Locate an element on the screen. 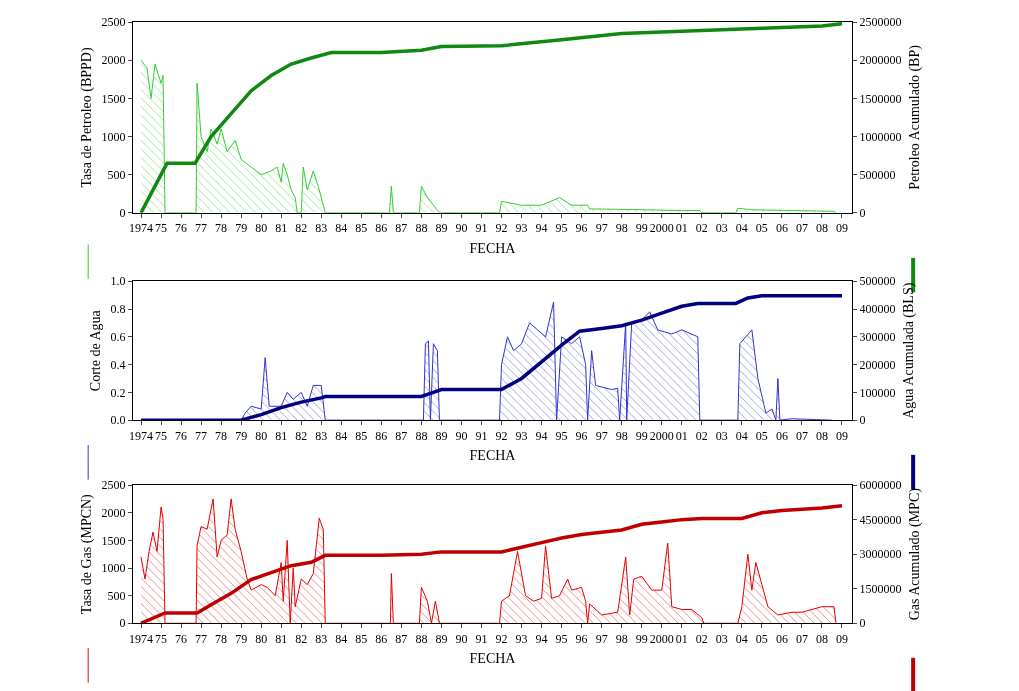  x-tick-label: 05 is located at coordinates (761, 435).